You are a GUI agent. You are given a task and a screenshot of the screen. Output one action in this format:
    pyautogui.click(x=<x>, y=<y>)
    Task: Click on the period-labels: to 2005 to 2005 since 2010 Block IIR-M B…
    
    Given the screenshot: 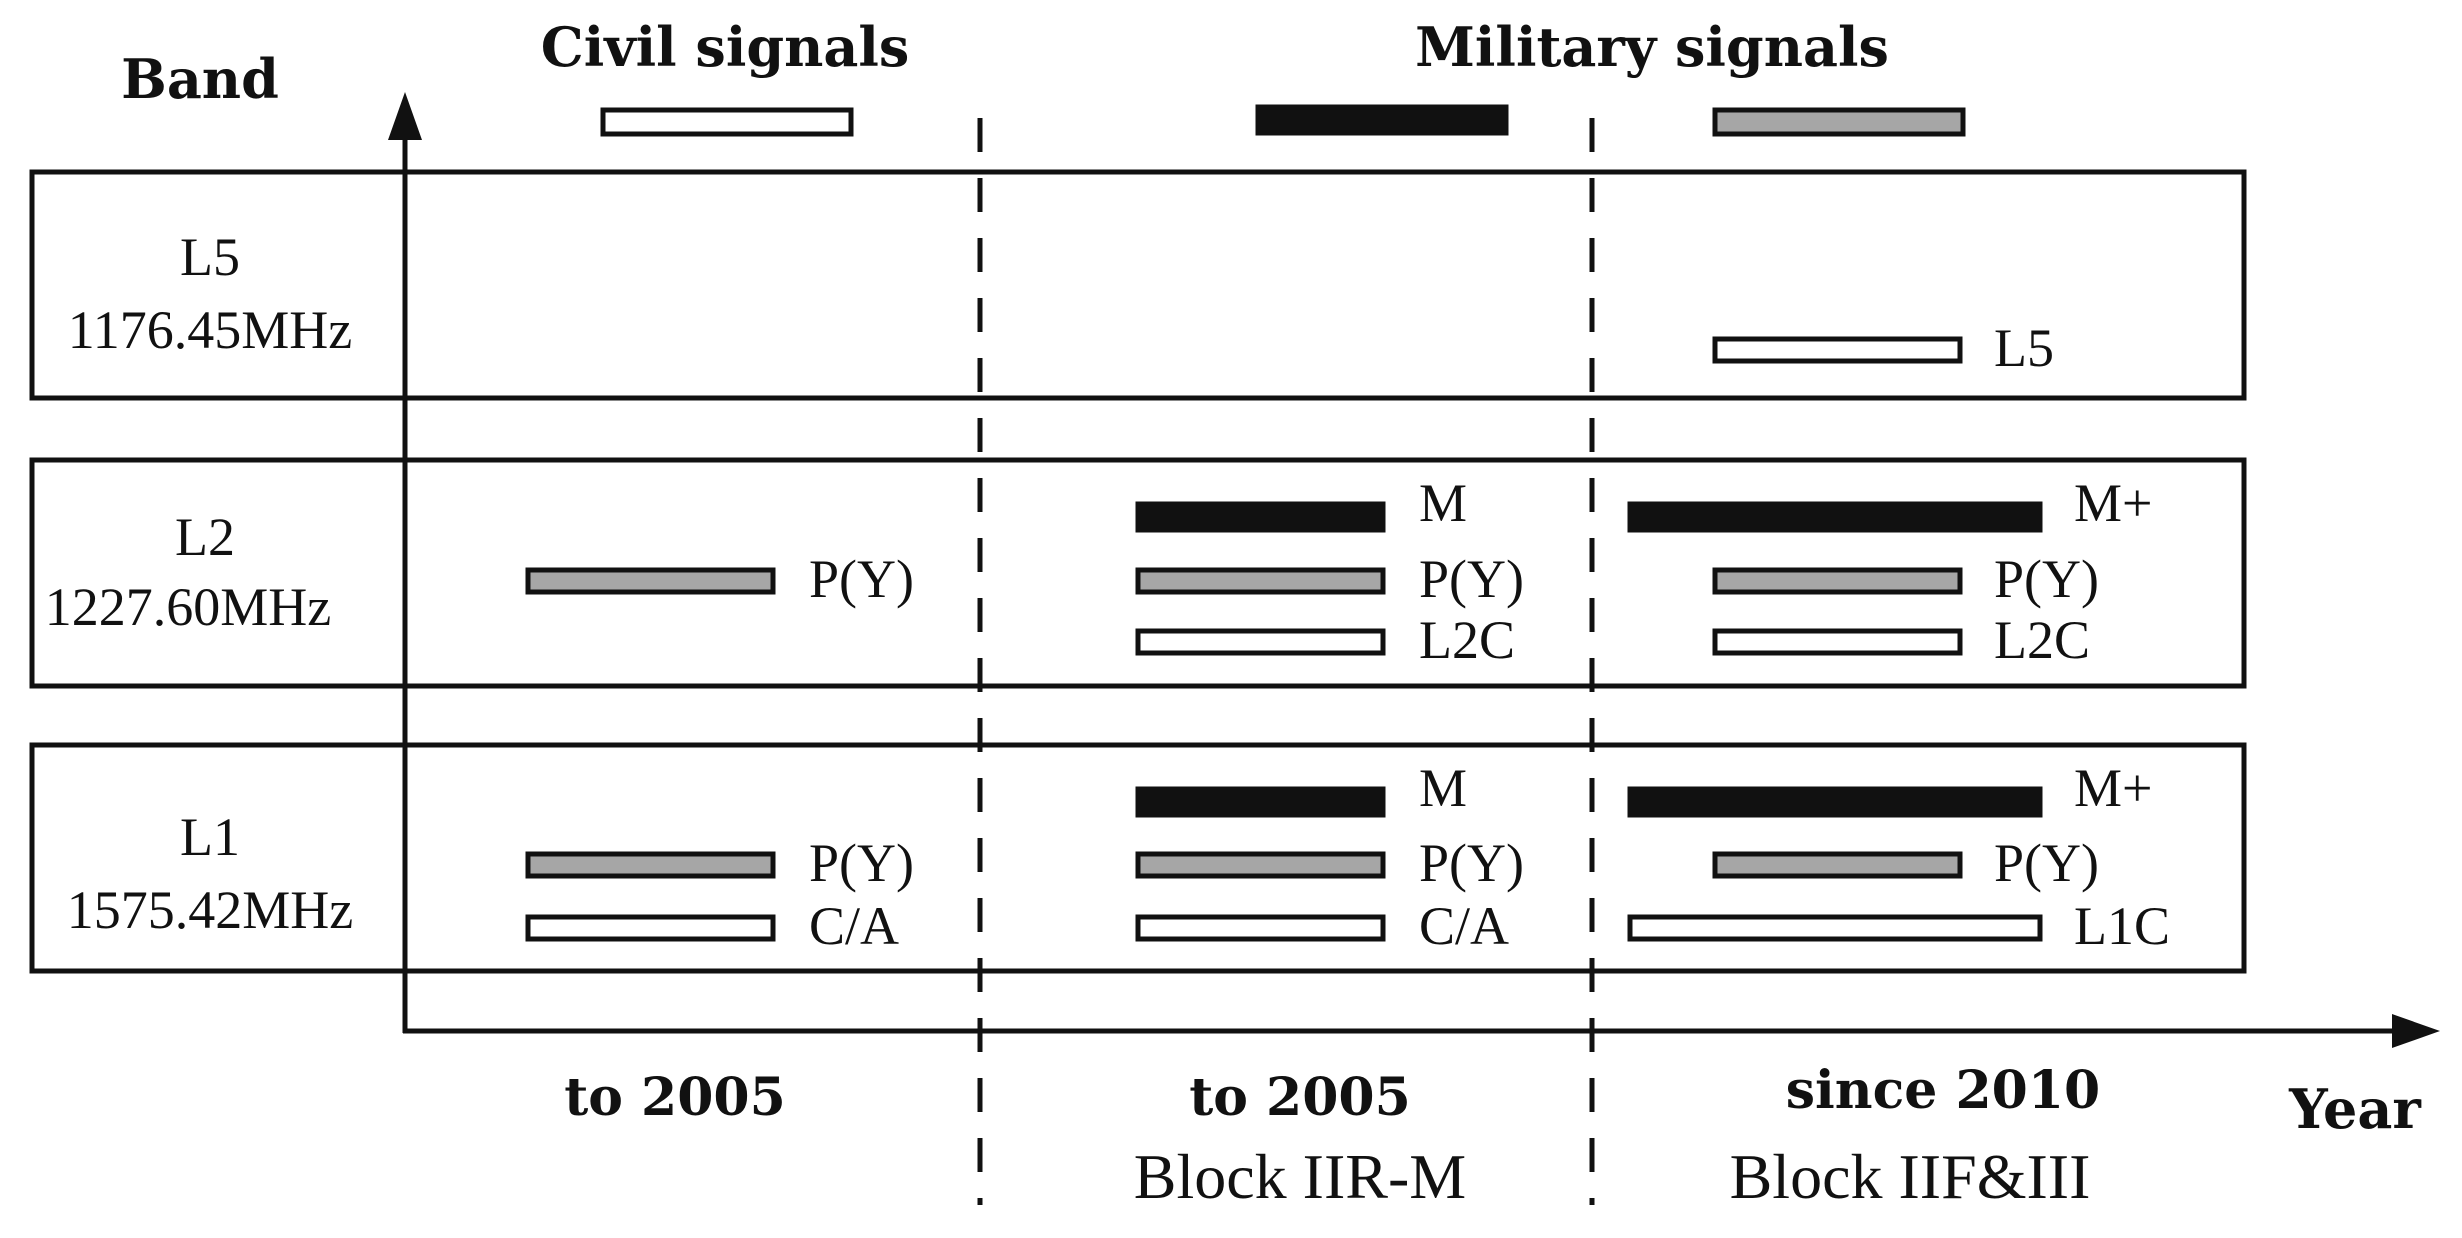 What is the action you would take?
    pyautogui.click(x=1332, y=1136)
    